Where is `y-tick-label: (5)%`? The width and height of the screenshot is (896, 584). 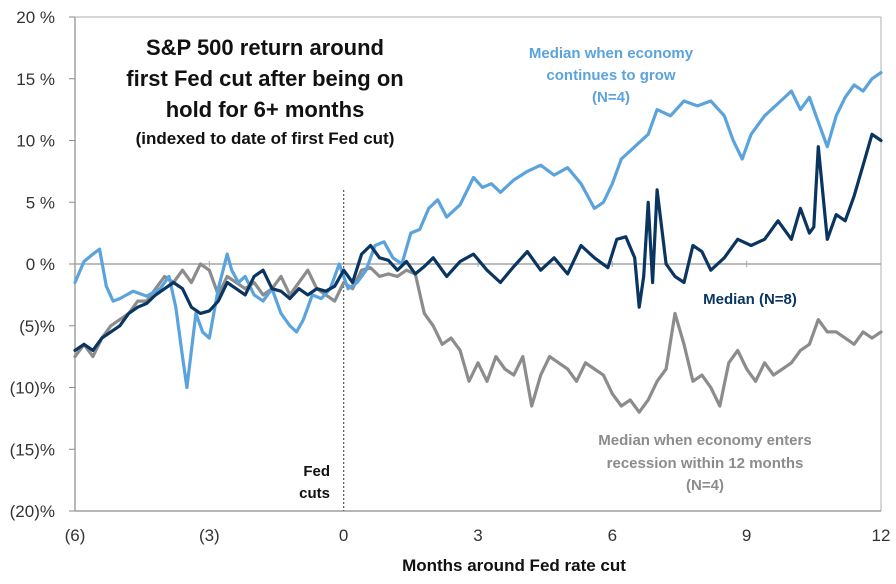 y-tick-label: (5)% is located at coordinates (37, 326).